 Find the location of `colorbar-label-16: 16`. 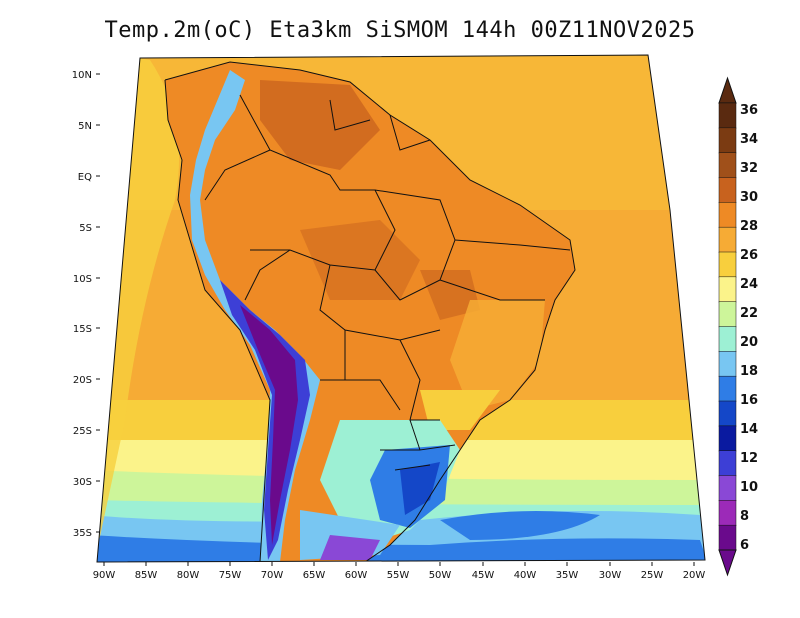

colorbar-label-16: 16 is located at coordinates (749, 400).